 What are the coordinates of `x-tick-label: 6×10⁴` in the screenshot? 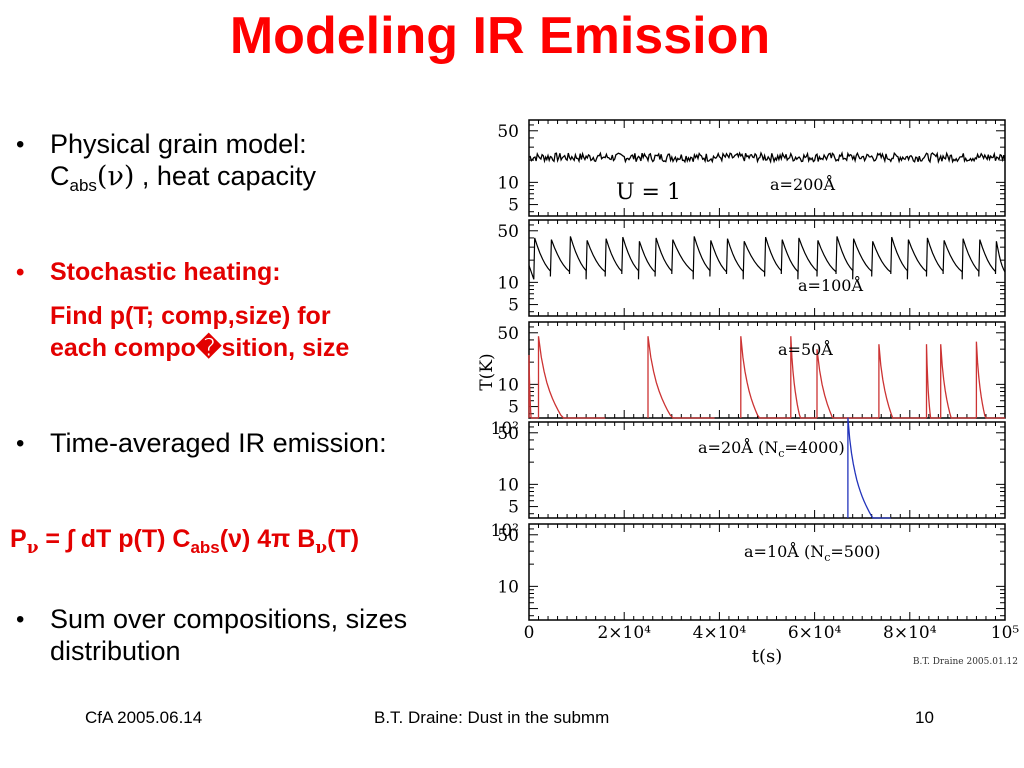 It's located at (815, 633).